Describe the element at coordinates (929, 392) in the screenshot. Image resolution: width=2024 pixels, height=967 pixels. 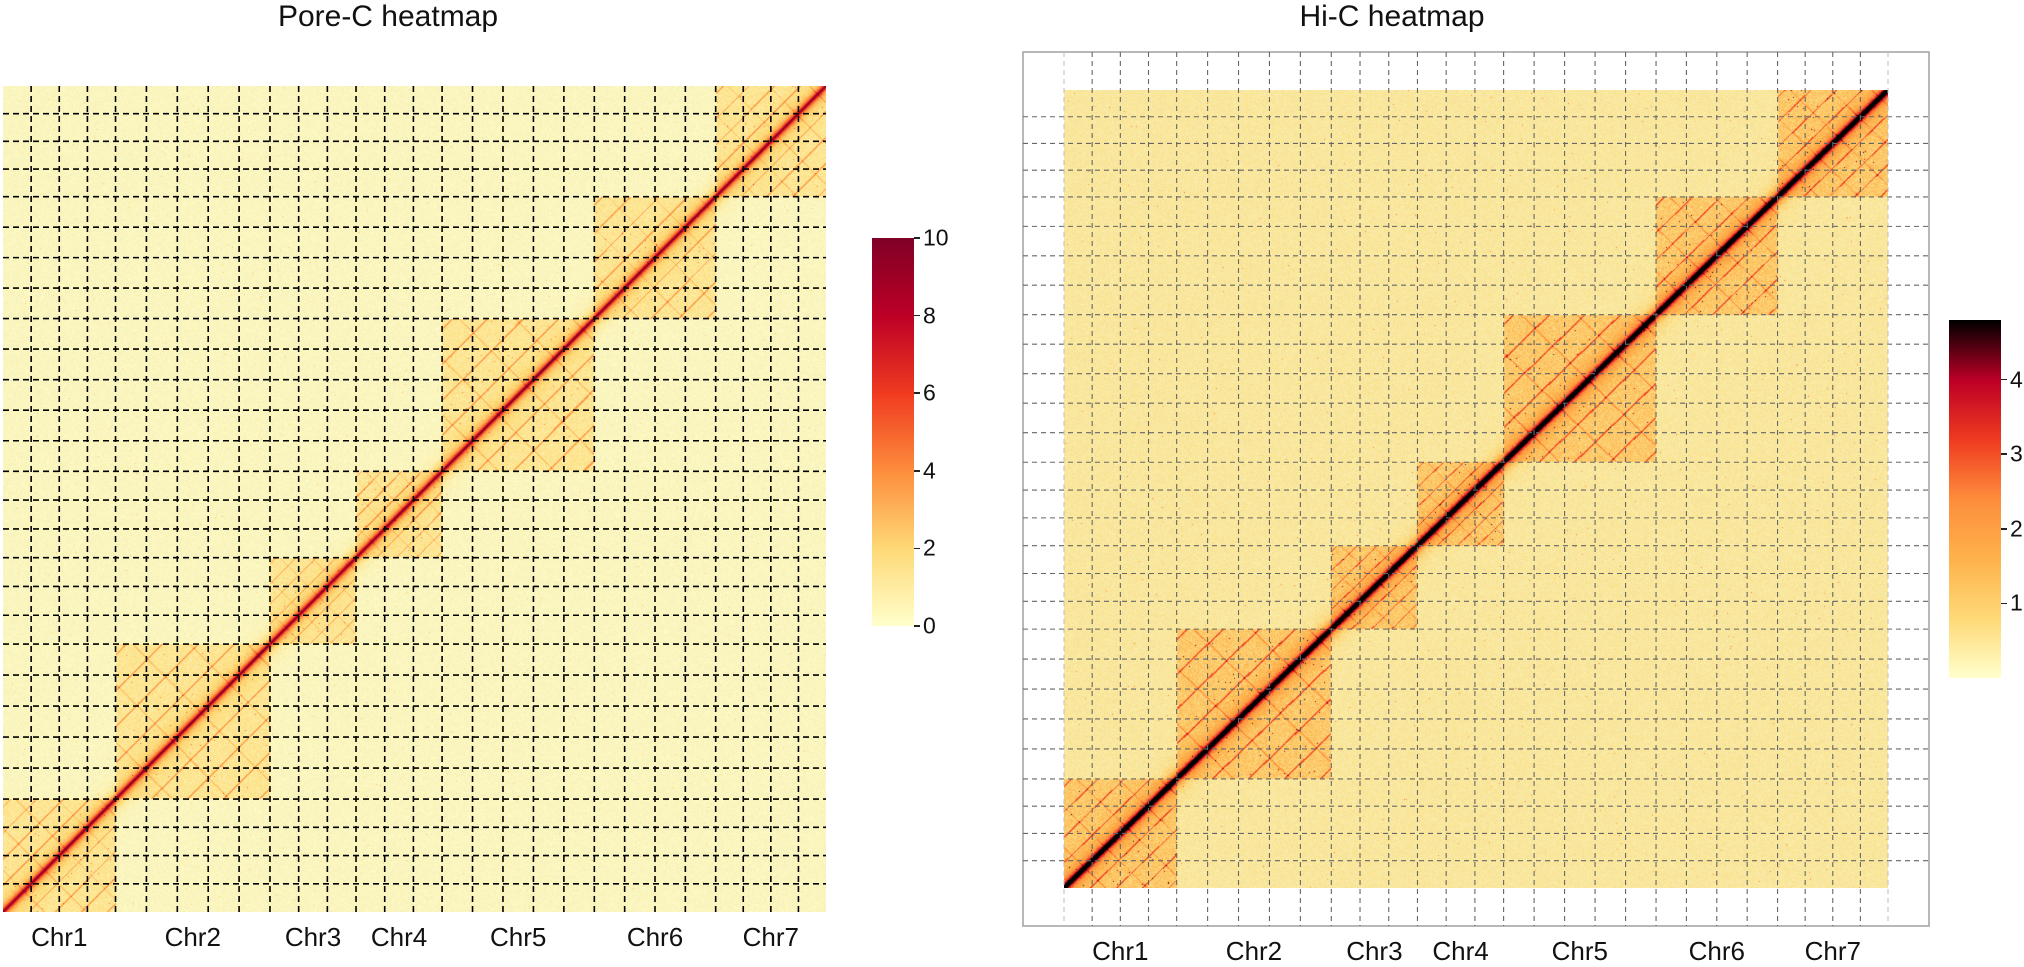
I see `colorbar-tick-label: 6` at that location.